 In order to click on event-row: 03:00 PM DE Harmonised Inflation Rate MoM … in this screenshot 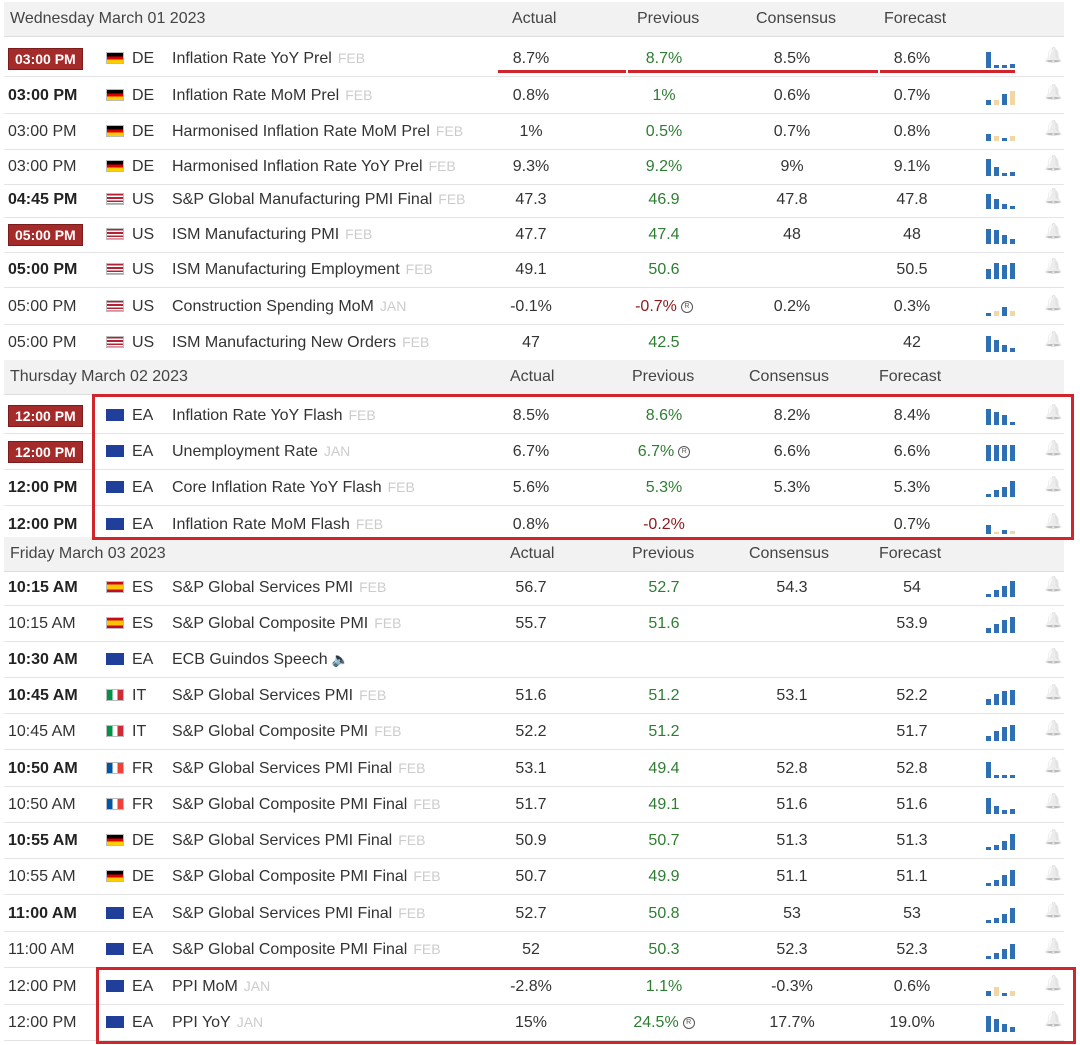, I will do `click(534, 131)`.